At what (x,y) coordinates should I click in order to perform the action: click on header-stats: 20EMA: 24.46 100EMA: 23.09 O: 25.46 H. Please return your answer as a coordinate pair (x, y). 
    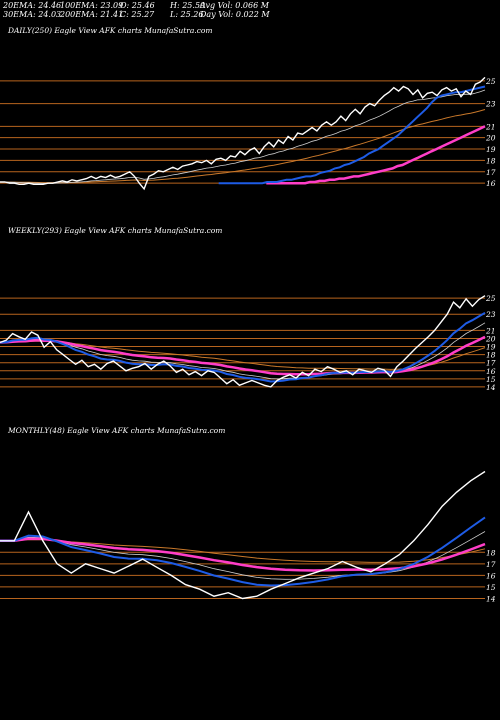
    Looking at the image, I should click on (250, 10).